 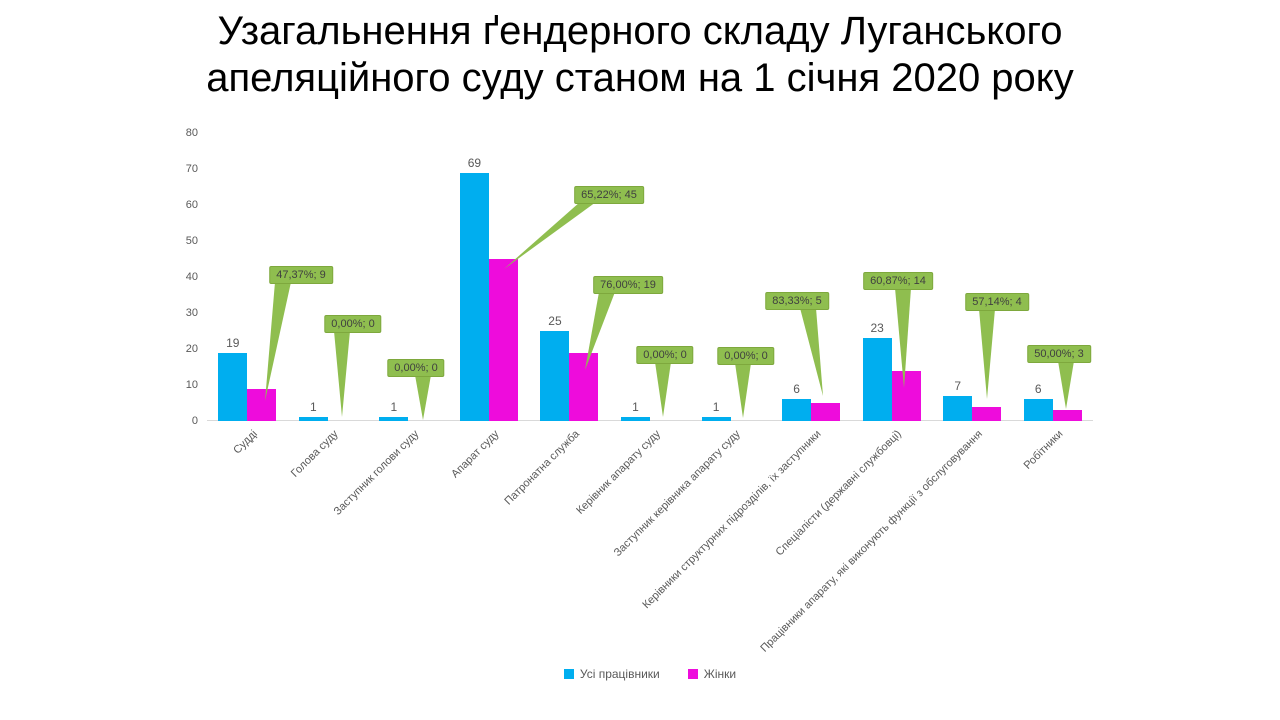 What do you see at coordinates (191, 205) in the screenshot?
I see `y-axis-tick-label: 60` at bounding box center [191, 205].